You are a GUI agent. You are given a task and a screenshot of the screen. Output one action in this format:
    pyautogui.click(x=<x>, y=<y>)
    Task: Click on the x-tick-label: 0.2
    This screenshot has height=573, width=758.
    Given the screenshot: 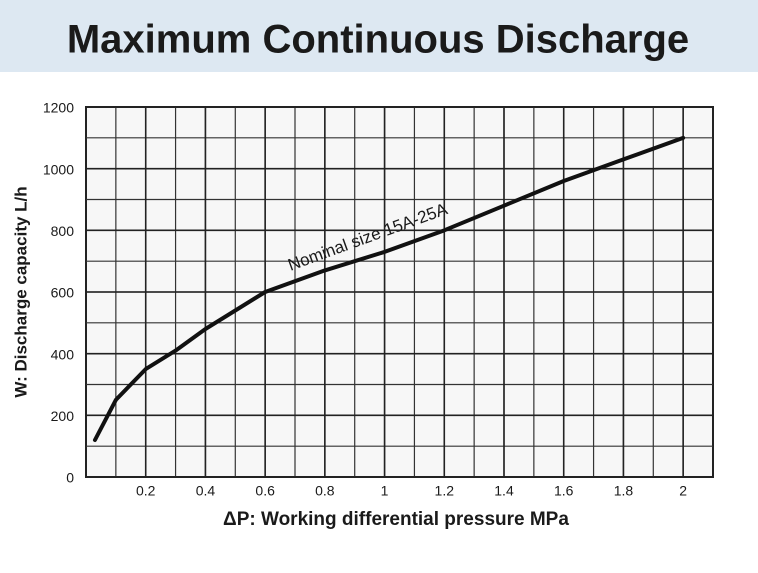 What is the action you would take?
    pyautogui.click(x=146, y=491)
    